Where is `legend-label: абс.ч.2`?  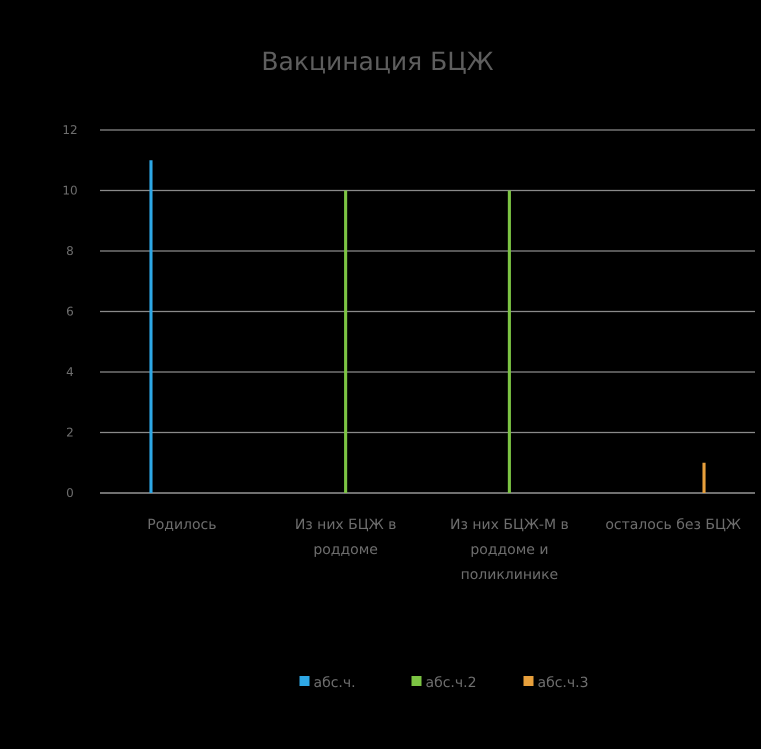
legend-label: абс.ч.2 is located at coordinates (451, 682).